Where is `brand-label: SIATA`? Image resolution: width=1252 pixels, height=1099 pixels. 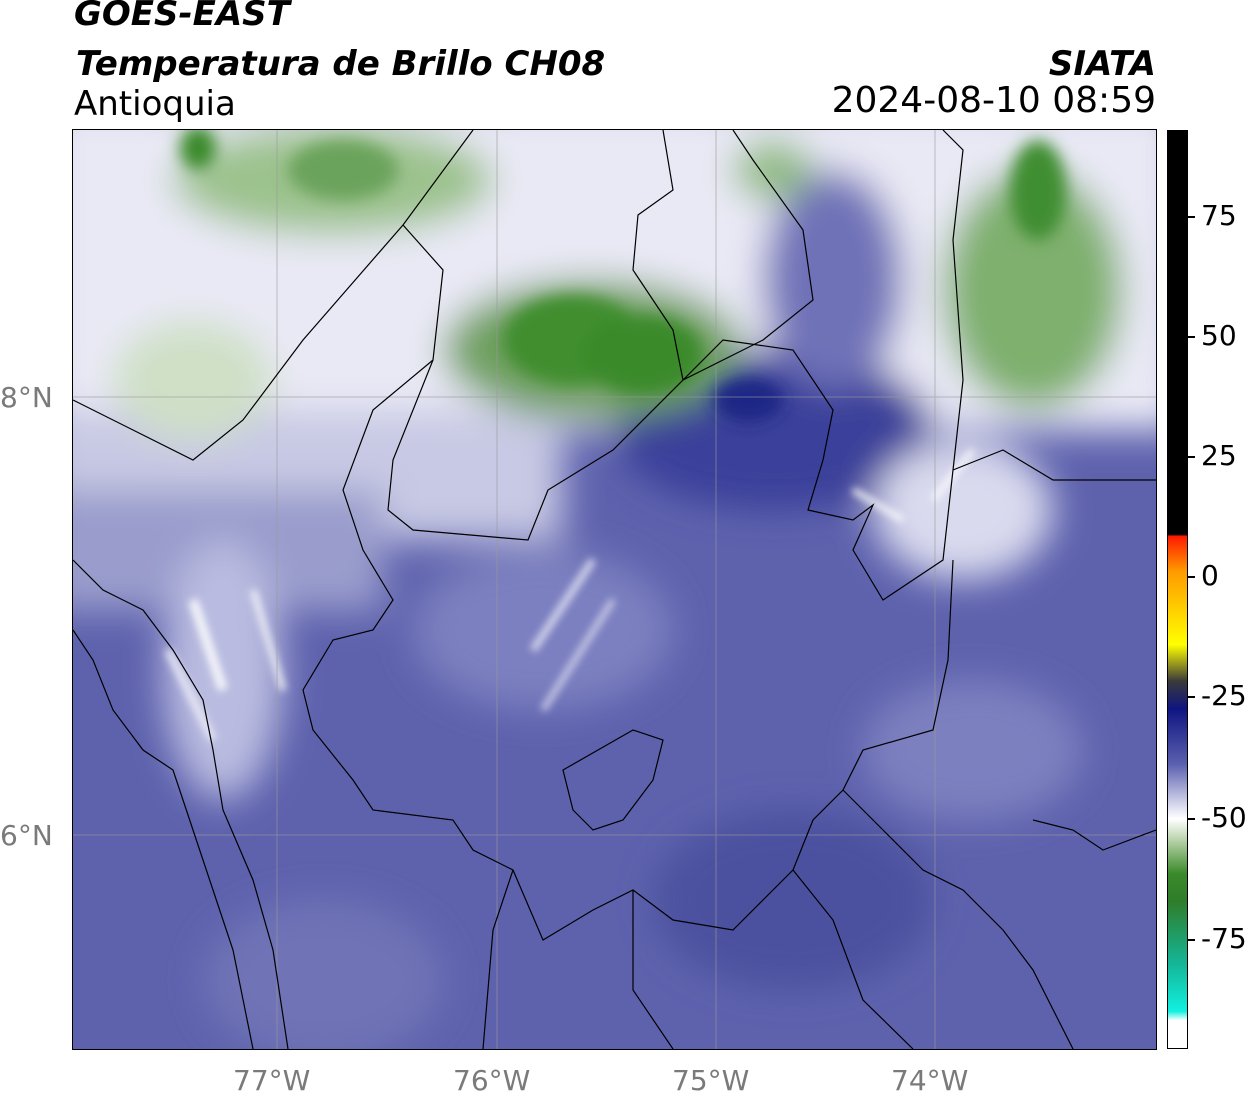
brand-label: SIATA is located at coordinates (1102, 64).